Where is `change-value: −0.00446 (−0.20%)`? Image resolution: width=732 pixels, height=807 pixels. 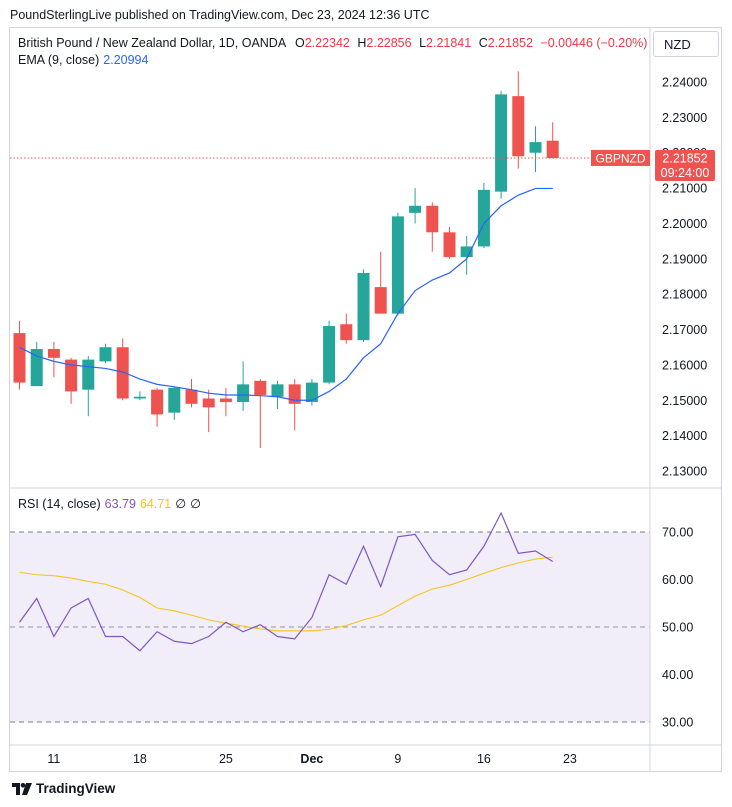
change-value: −0.00446 (−0.20%) is located at coordinates (594, 43).